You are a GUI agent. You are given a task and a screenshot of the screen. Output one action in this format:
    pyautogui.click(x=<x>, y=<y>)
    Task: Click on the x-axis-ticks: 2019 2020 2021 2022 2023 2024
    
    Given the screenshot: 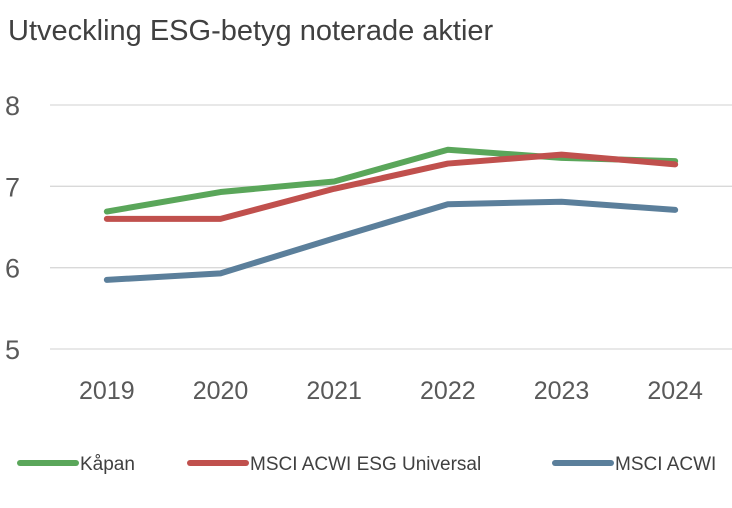 What is the action you would take?
    pyautogui.click(x=391, y=391)
    